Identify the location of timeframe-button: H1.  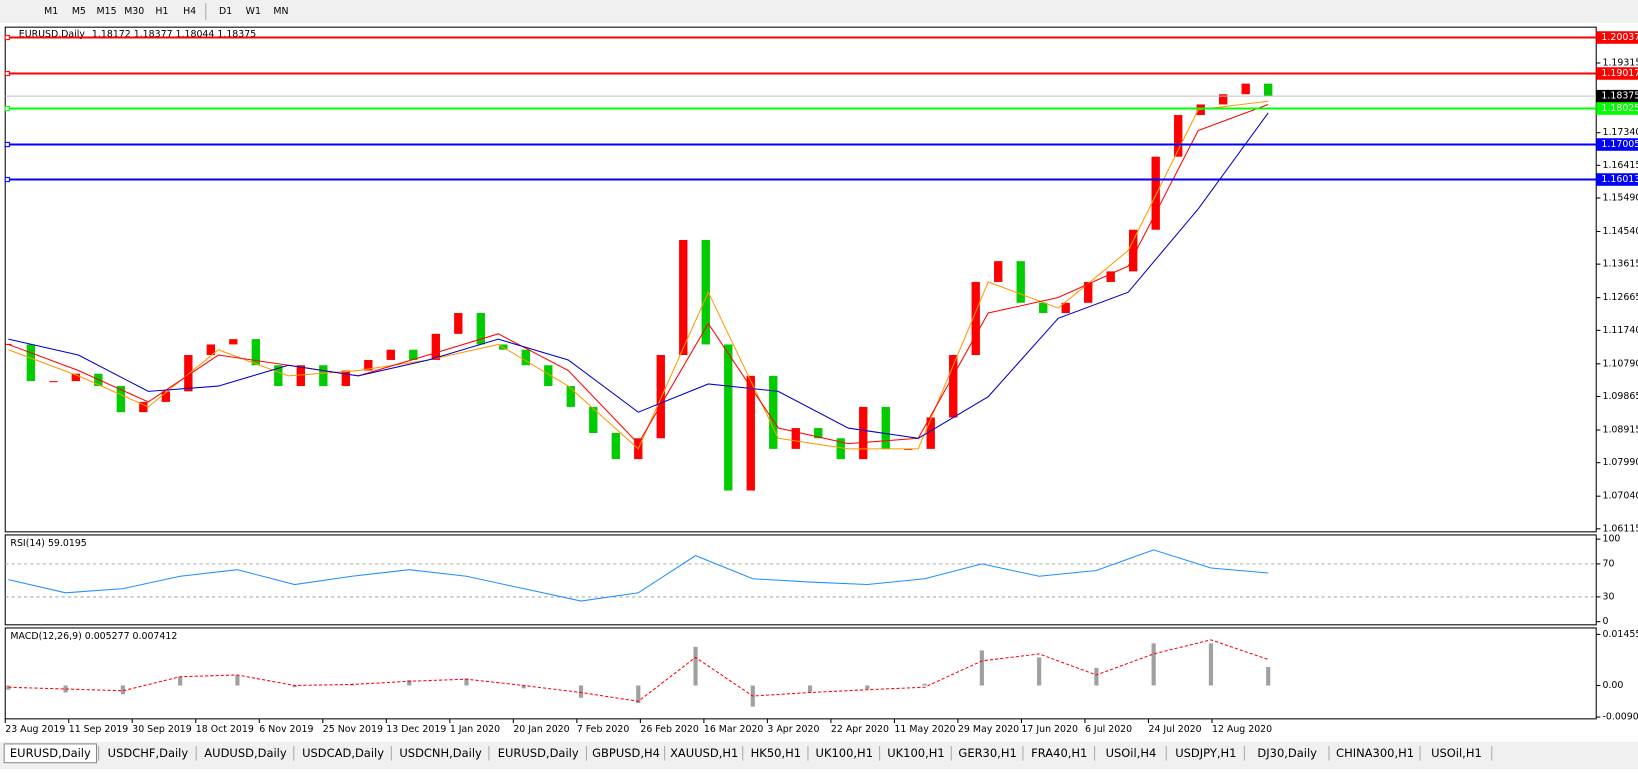
(161, 11).